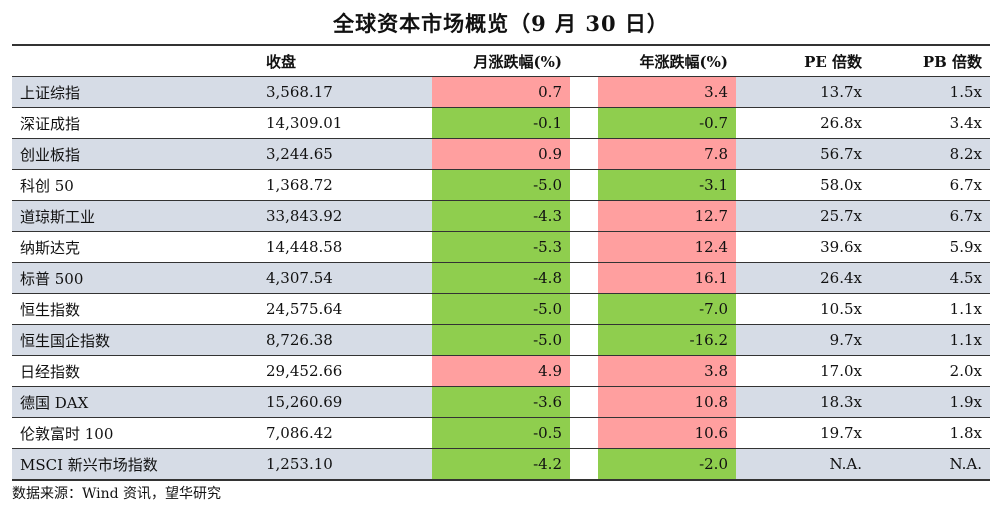  Describe the element at coordinates (50, 371) in the screenshot. I see `index-name-cell: 日经指数` at that location.